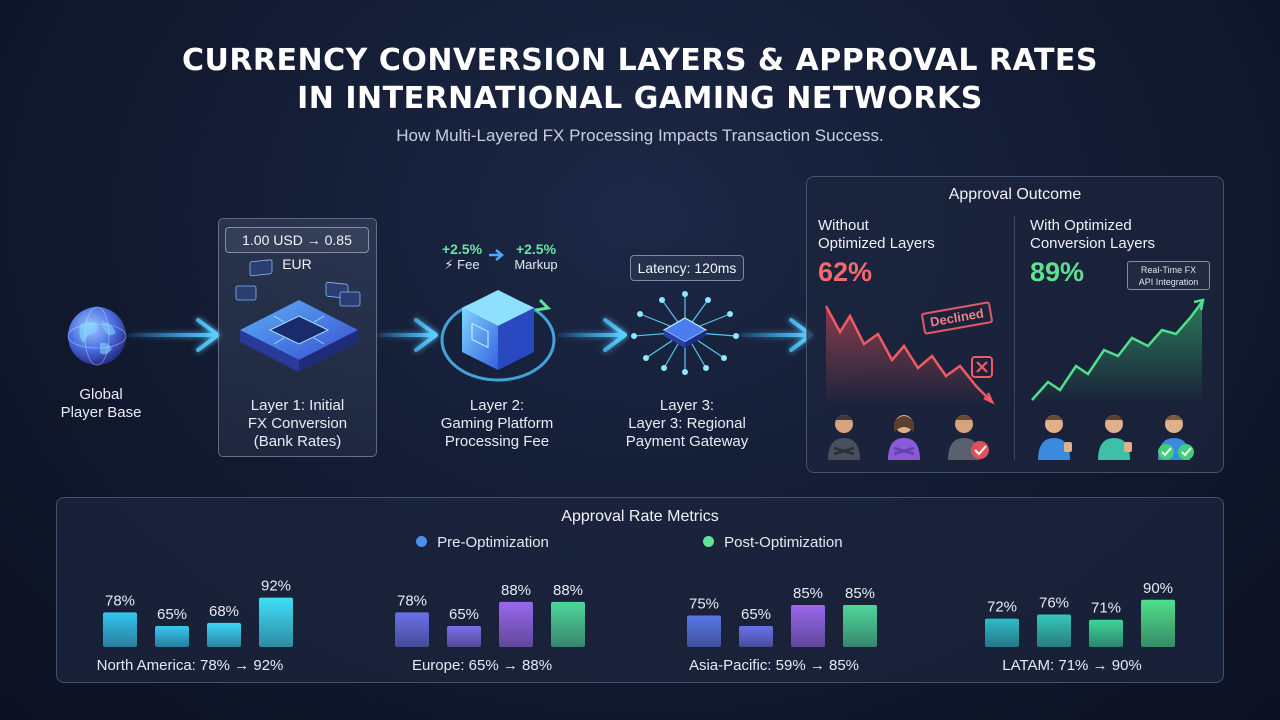 The width and height of the screenshot is (1280, 720). I want to click on markup-indicator: +2.5% Markup, so click(536, 256).